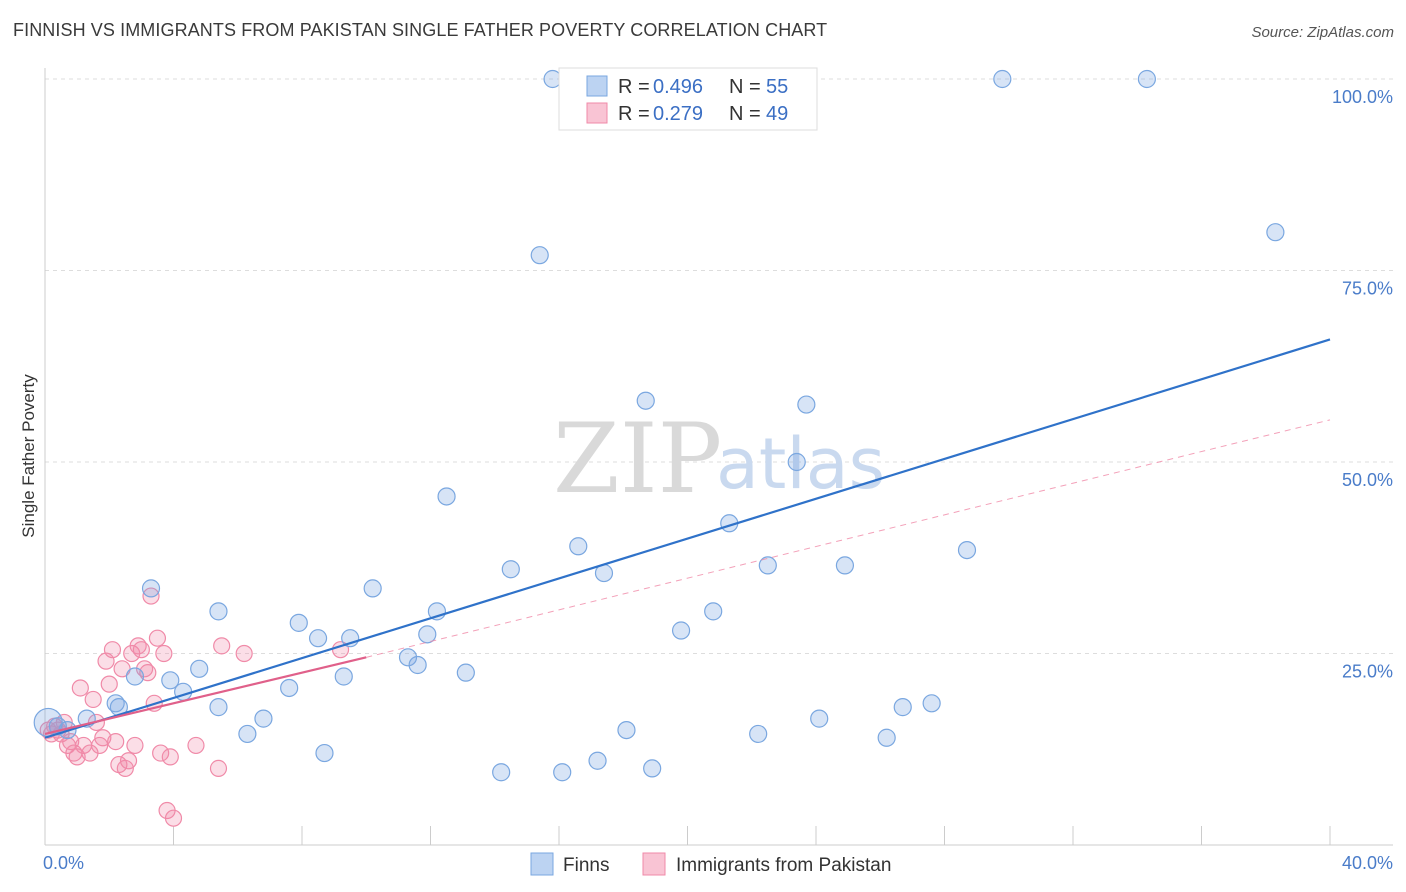  I want to click on watermark-atlas: atlas, so click(800, 464).